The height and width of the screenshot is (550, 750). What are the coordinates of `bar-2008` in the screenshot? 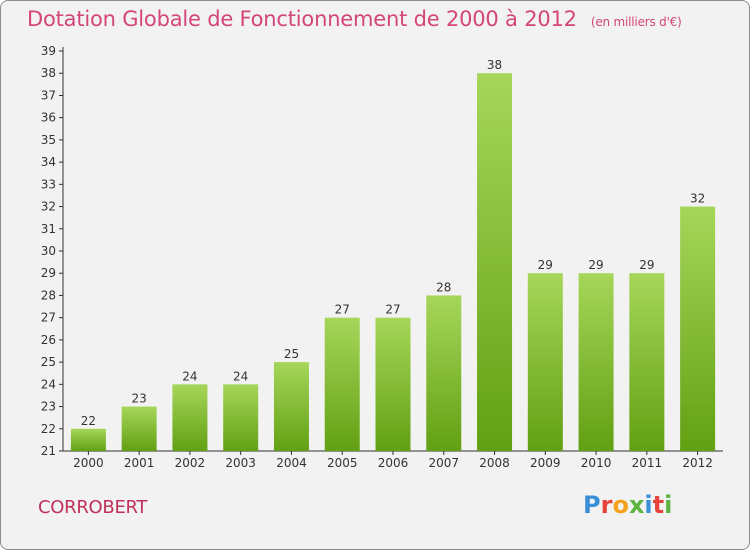 It's located at (495, 262).